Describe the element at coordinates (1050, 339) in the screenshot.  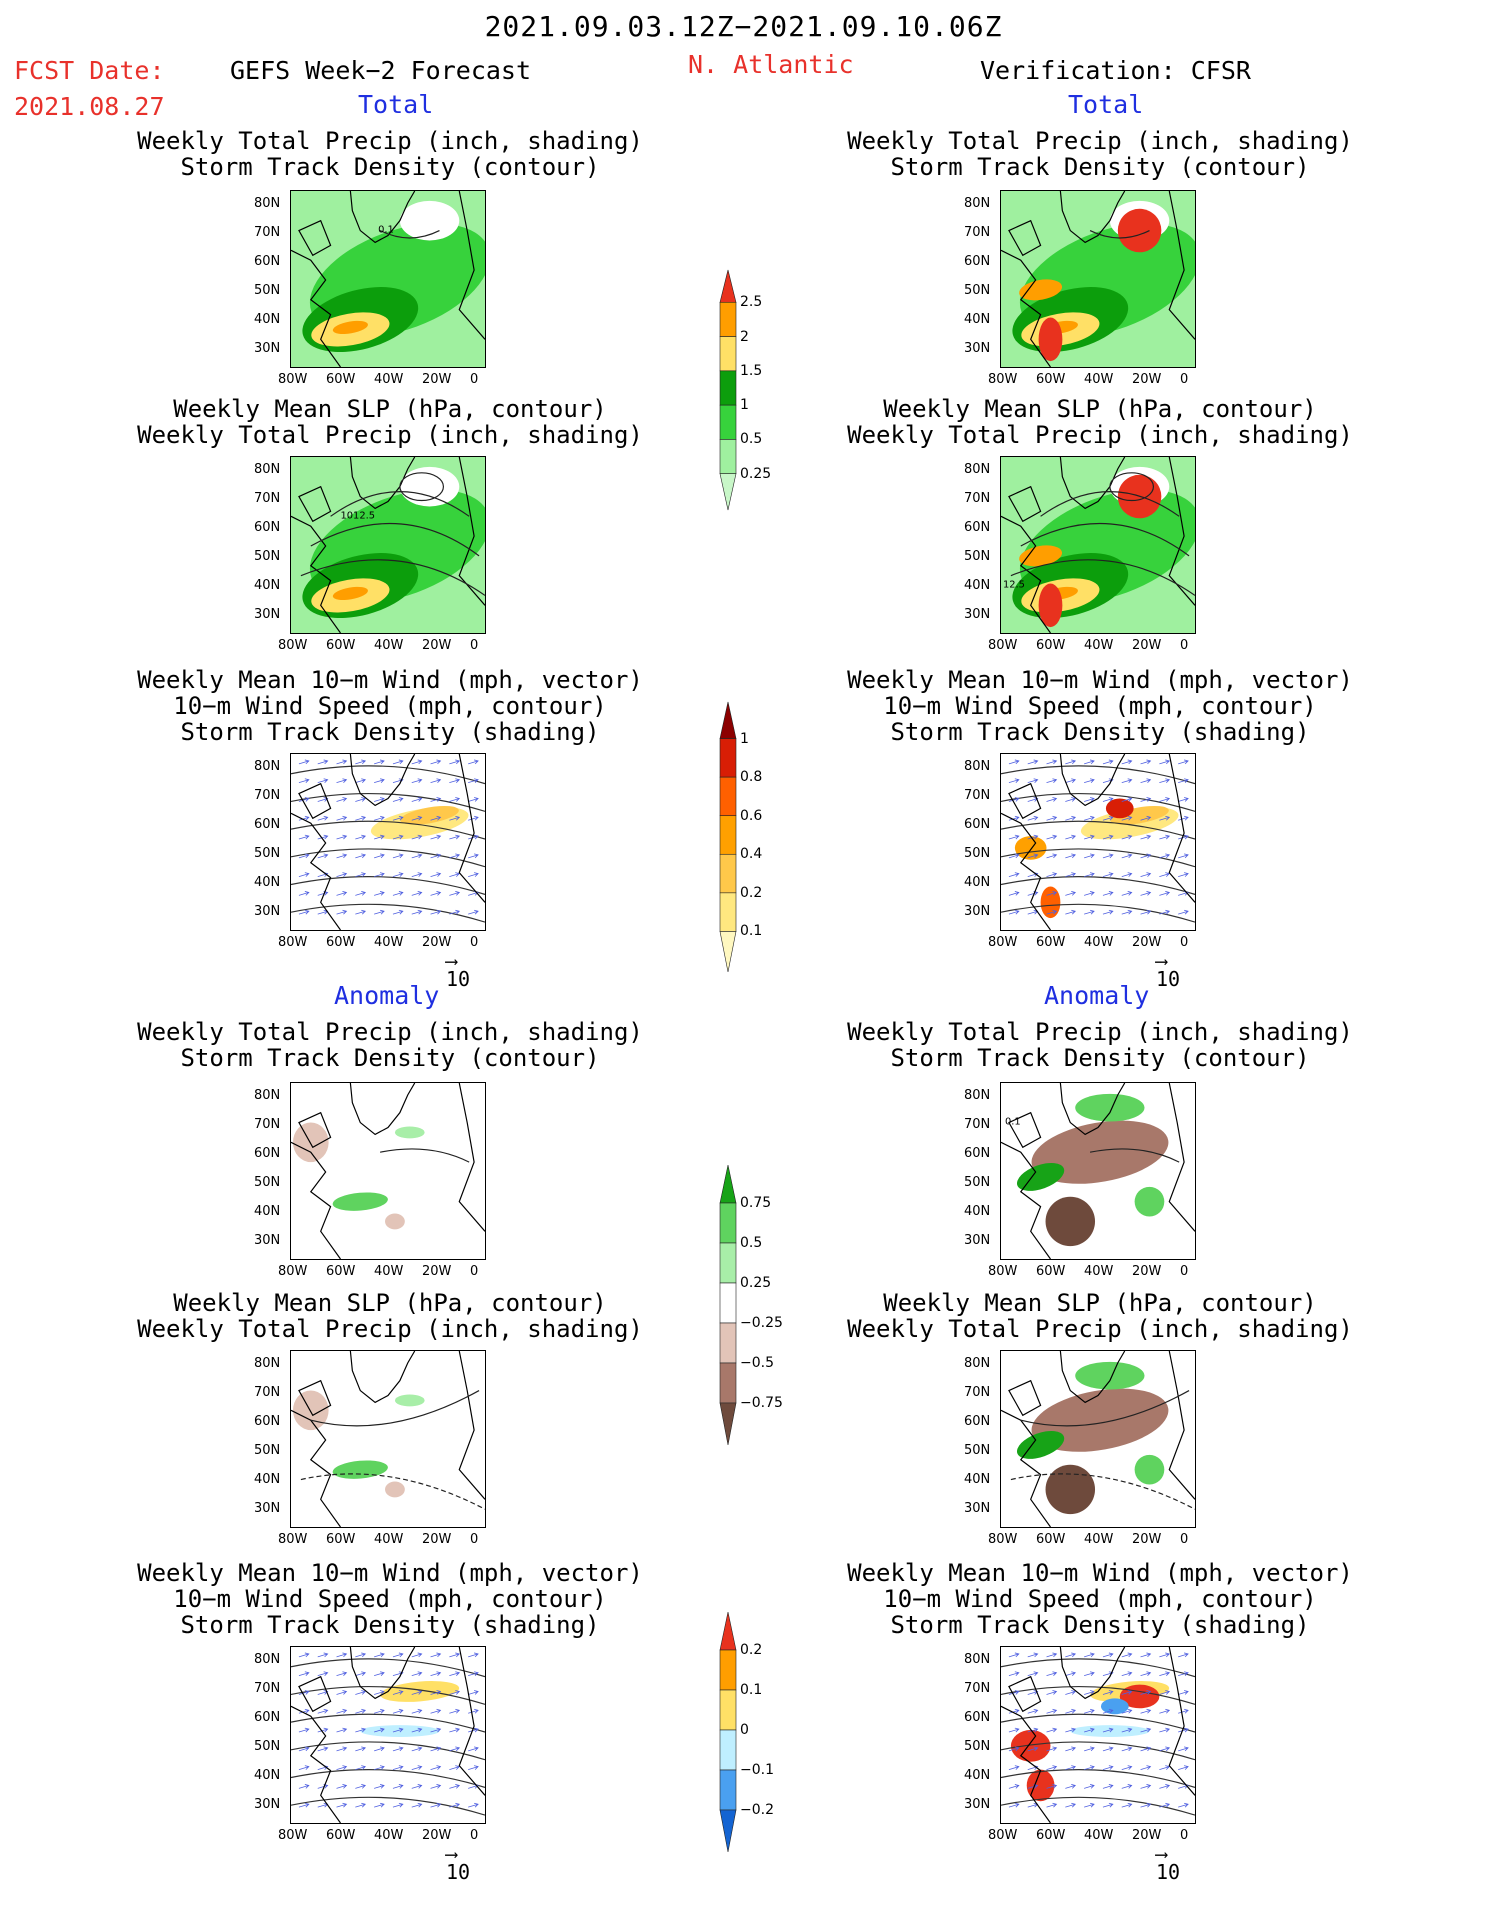
I see `precip-max-red-south` at that location.